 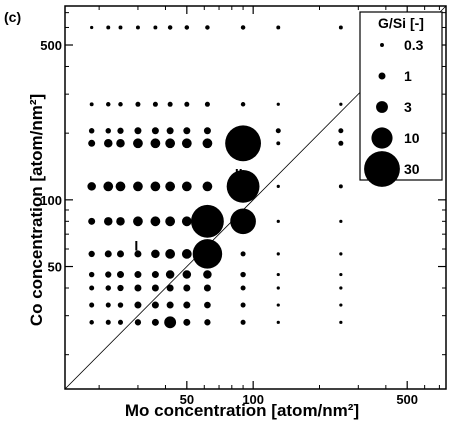 I want to click on y-axis-label: Co concentration [atom/nm²], so click(x=36, y=210).